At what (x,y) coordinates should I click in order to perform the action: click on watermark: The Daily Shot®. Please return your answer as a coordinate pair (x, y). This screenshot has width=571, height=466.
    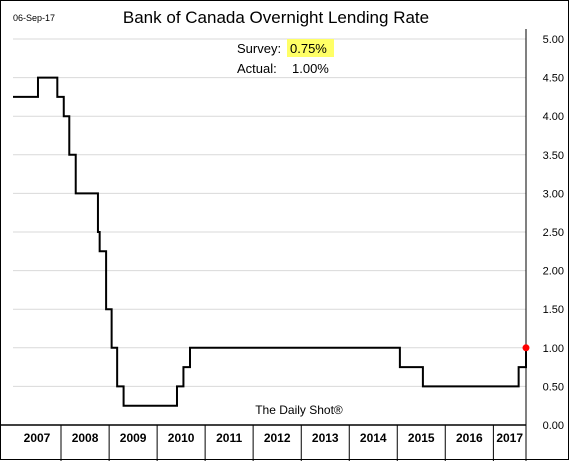
    Looking at the image, I should click on (299, 410).